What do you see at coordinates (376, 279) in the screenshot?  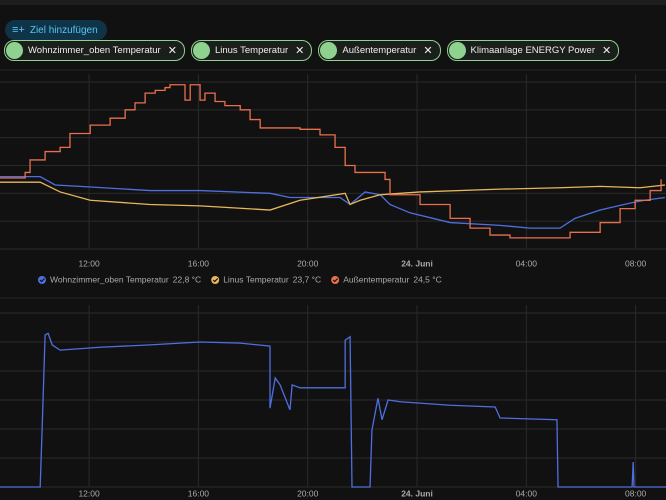 I see `legend-label: Außentemperatur` at bounding box center [376, 279].